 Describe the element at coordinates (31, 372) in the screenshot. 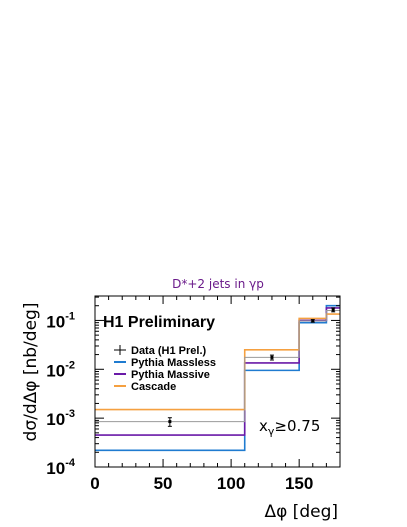

I see `y-axis-title: dσ/dΔφ [nb/deg]` at that location.